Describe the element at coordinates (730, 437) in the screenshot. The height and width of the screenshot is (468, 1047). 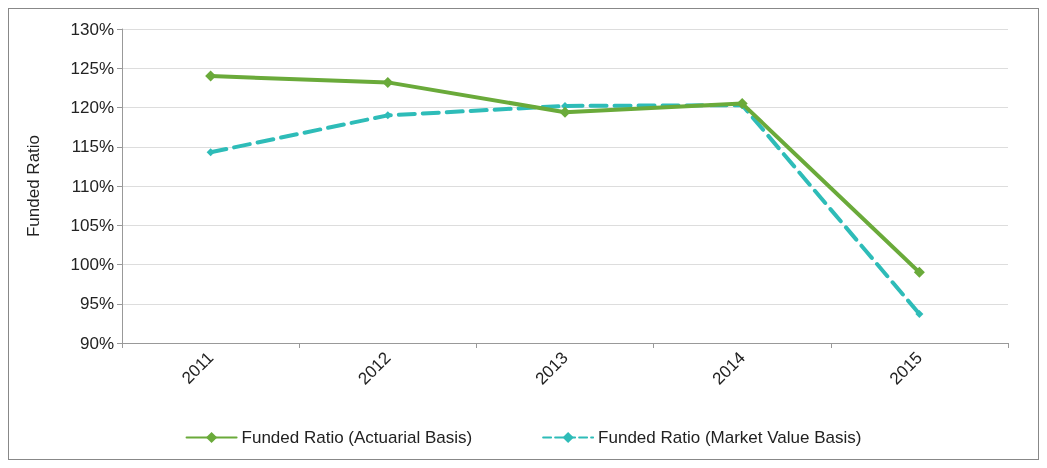
I see `legend-label: Funded Ratio (Market Value Basis)` at that location.